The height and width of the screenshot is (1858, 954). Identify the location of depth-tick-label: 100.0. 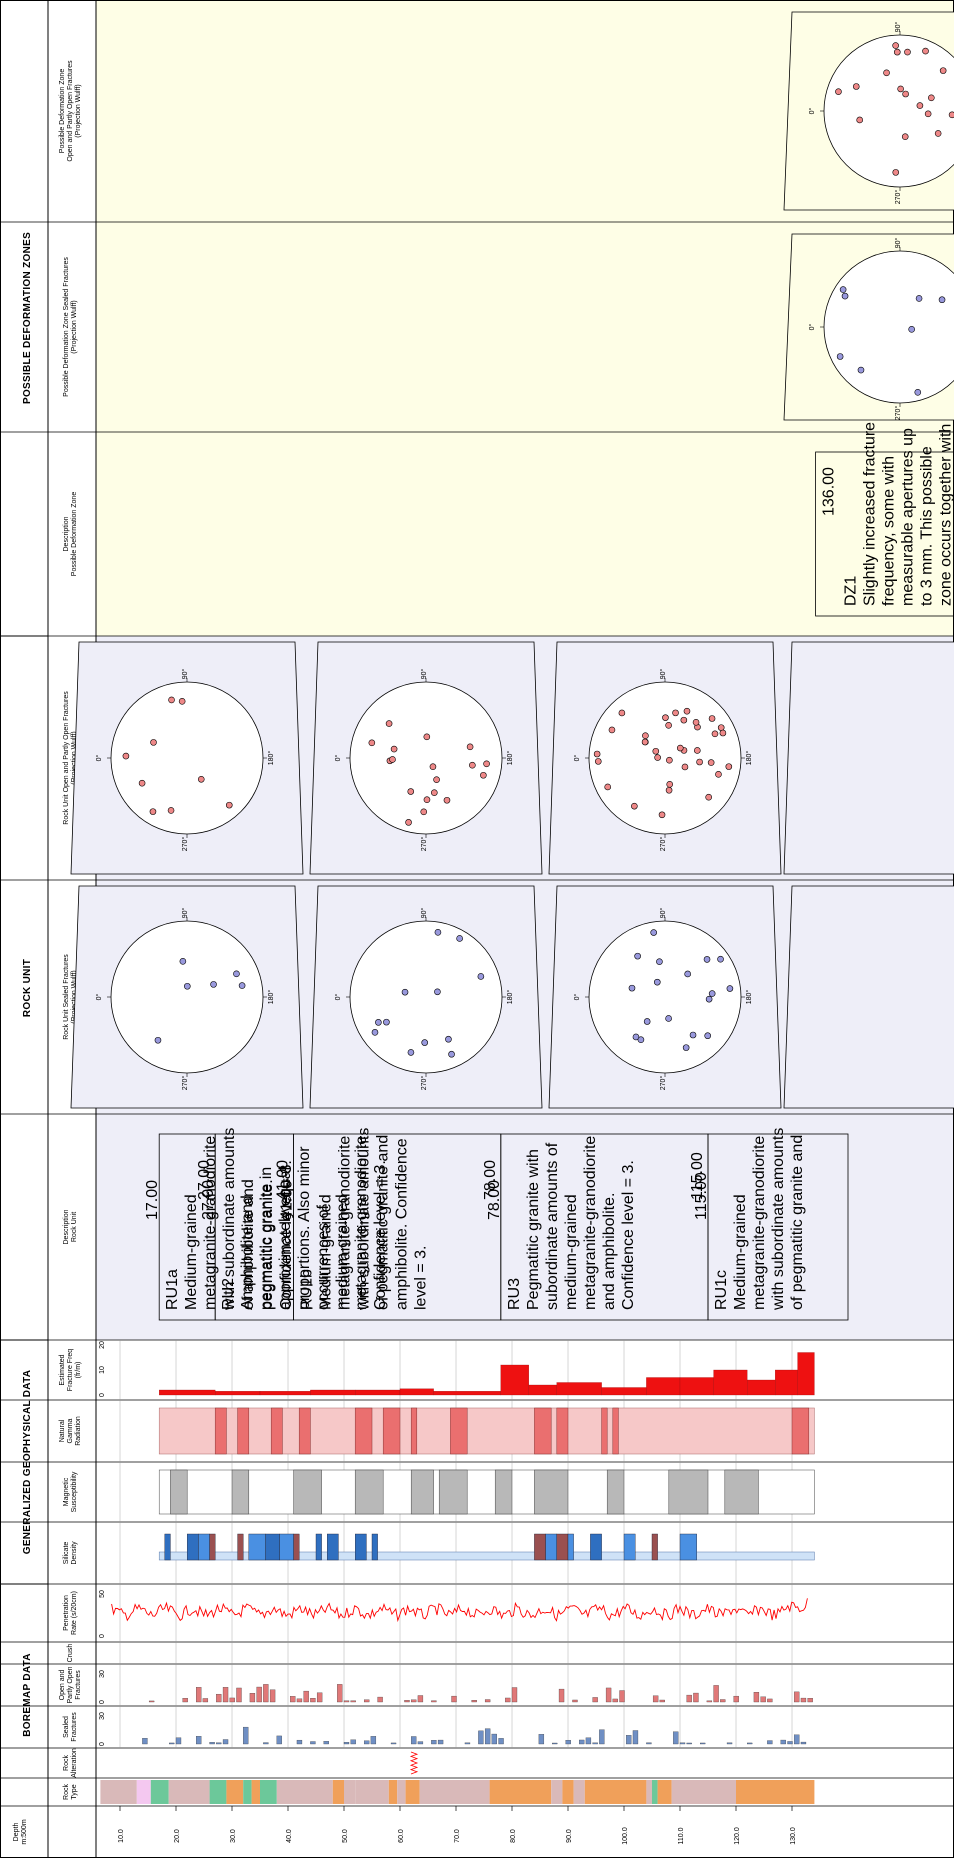
(625, 1836).